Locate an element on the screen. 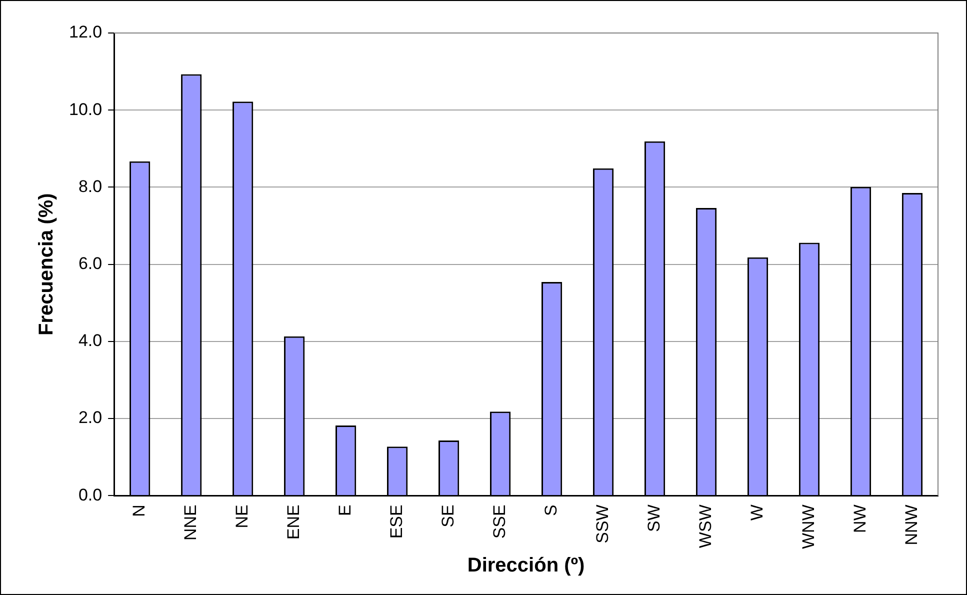 Image resolution: width=967 pixels, height=595 pixels. x-tick-label: NNE is located at coordinates (190, 522).